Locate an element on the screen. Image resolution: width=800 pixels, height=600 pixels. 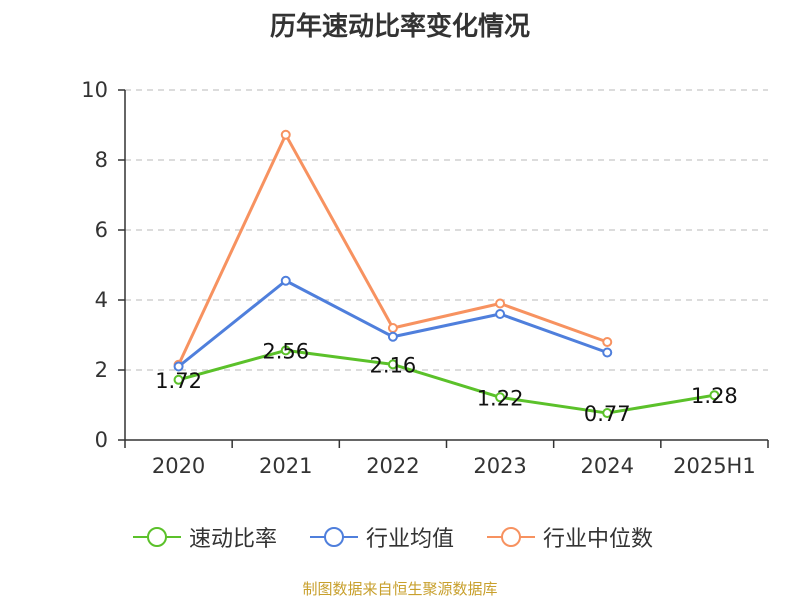
x-tick-label: 2021 is located at coordinates (285, 466).